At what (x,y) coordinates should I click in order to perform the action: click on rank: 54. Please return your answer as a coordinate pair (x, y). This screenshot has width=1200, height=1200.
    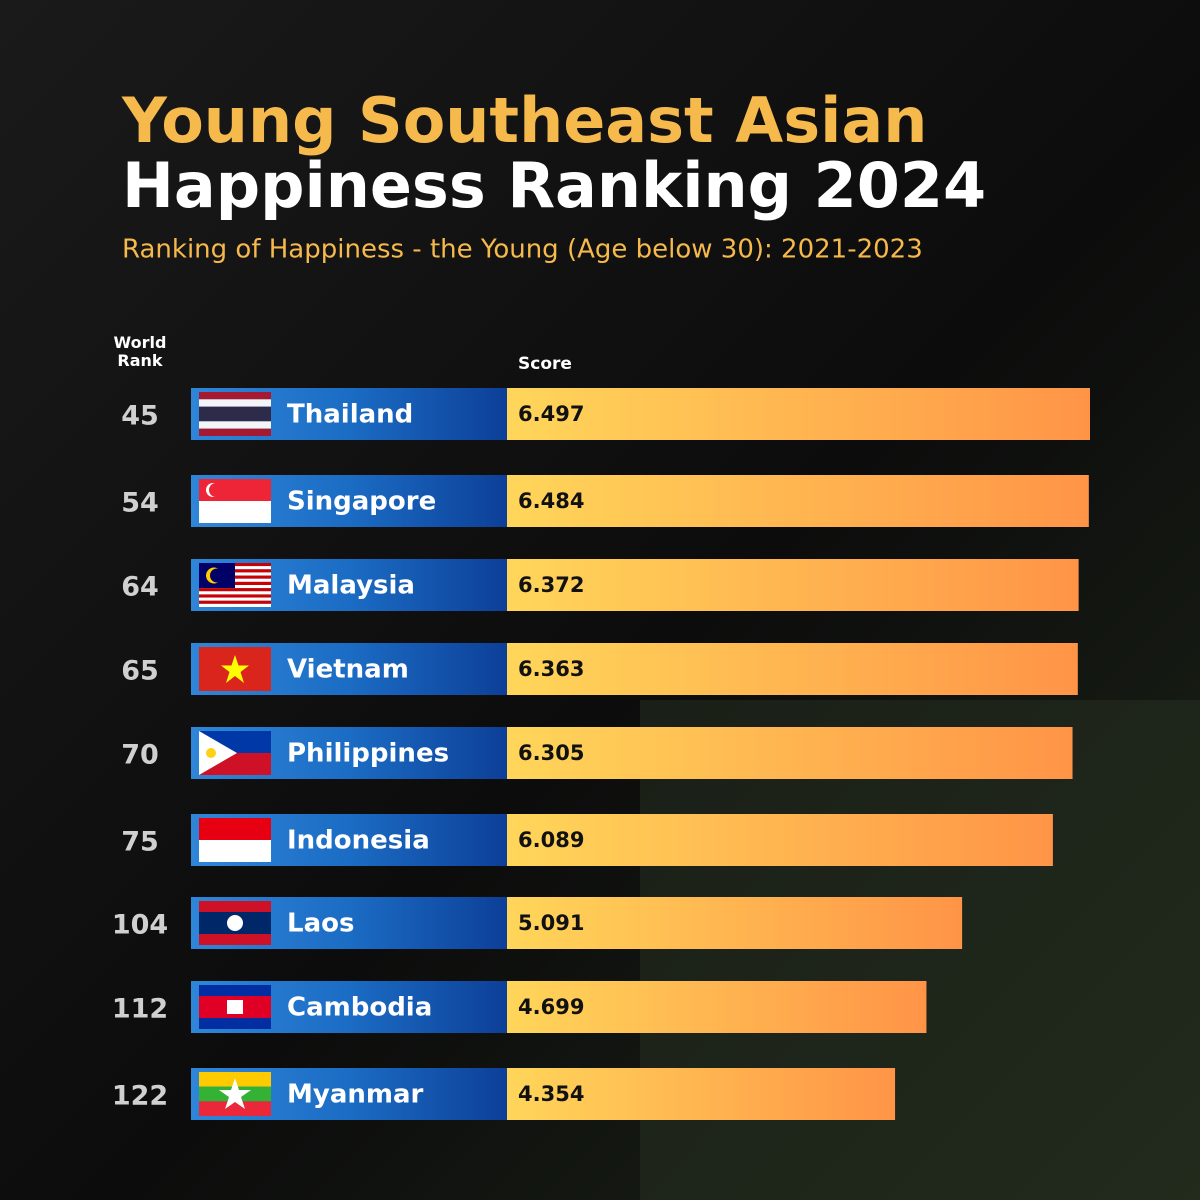
    Looking at the image, I should click on (140, 503).